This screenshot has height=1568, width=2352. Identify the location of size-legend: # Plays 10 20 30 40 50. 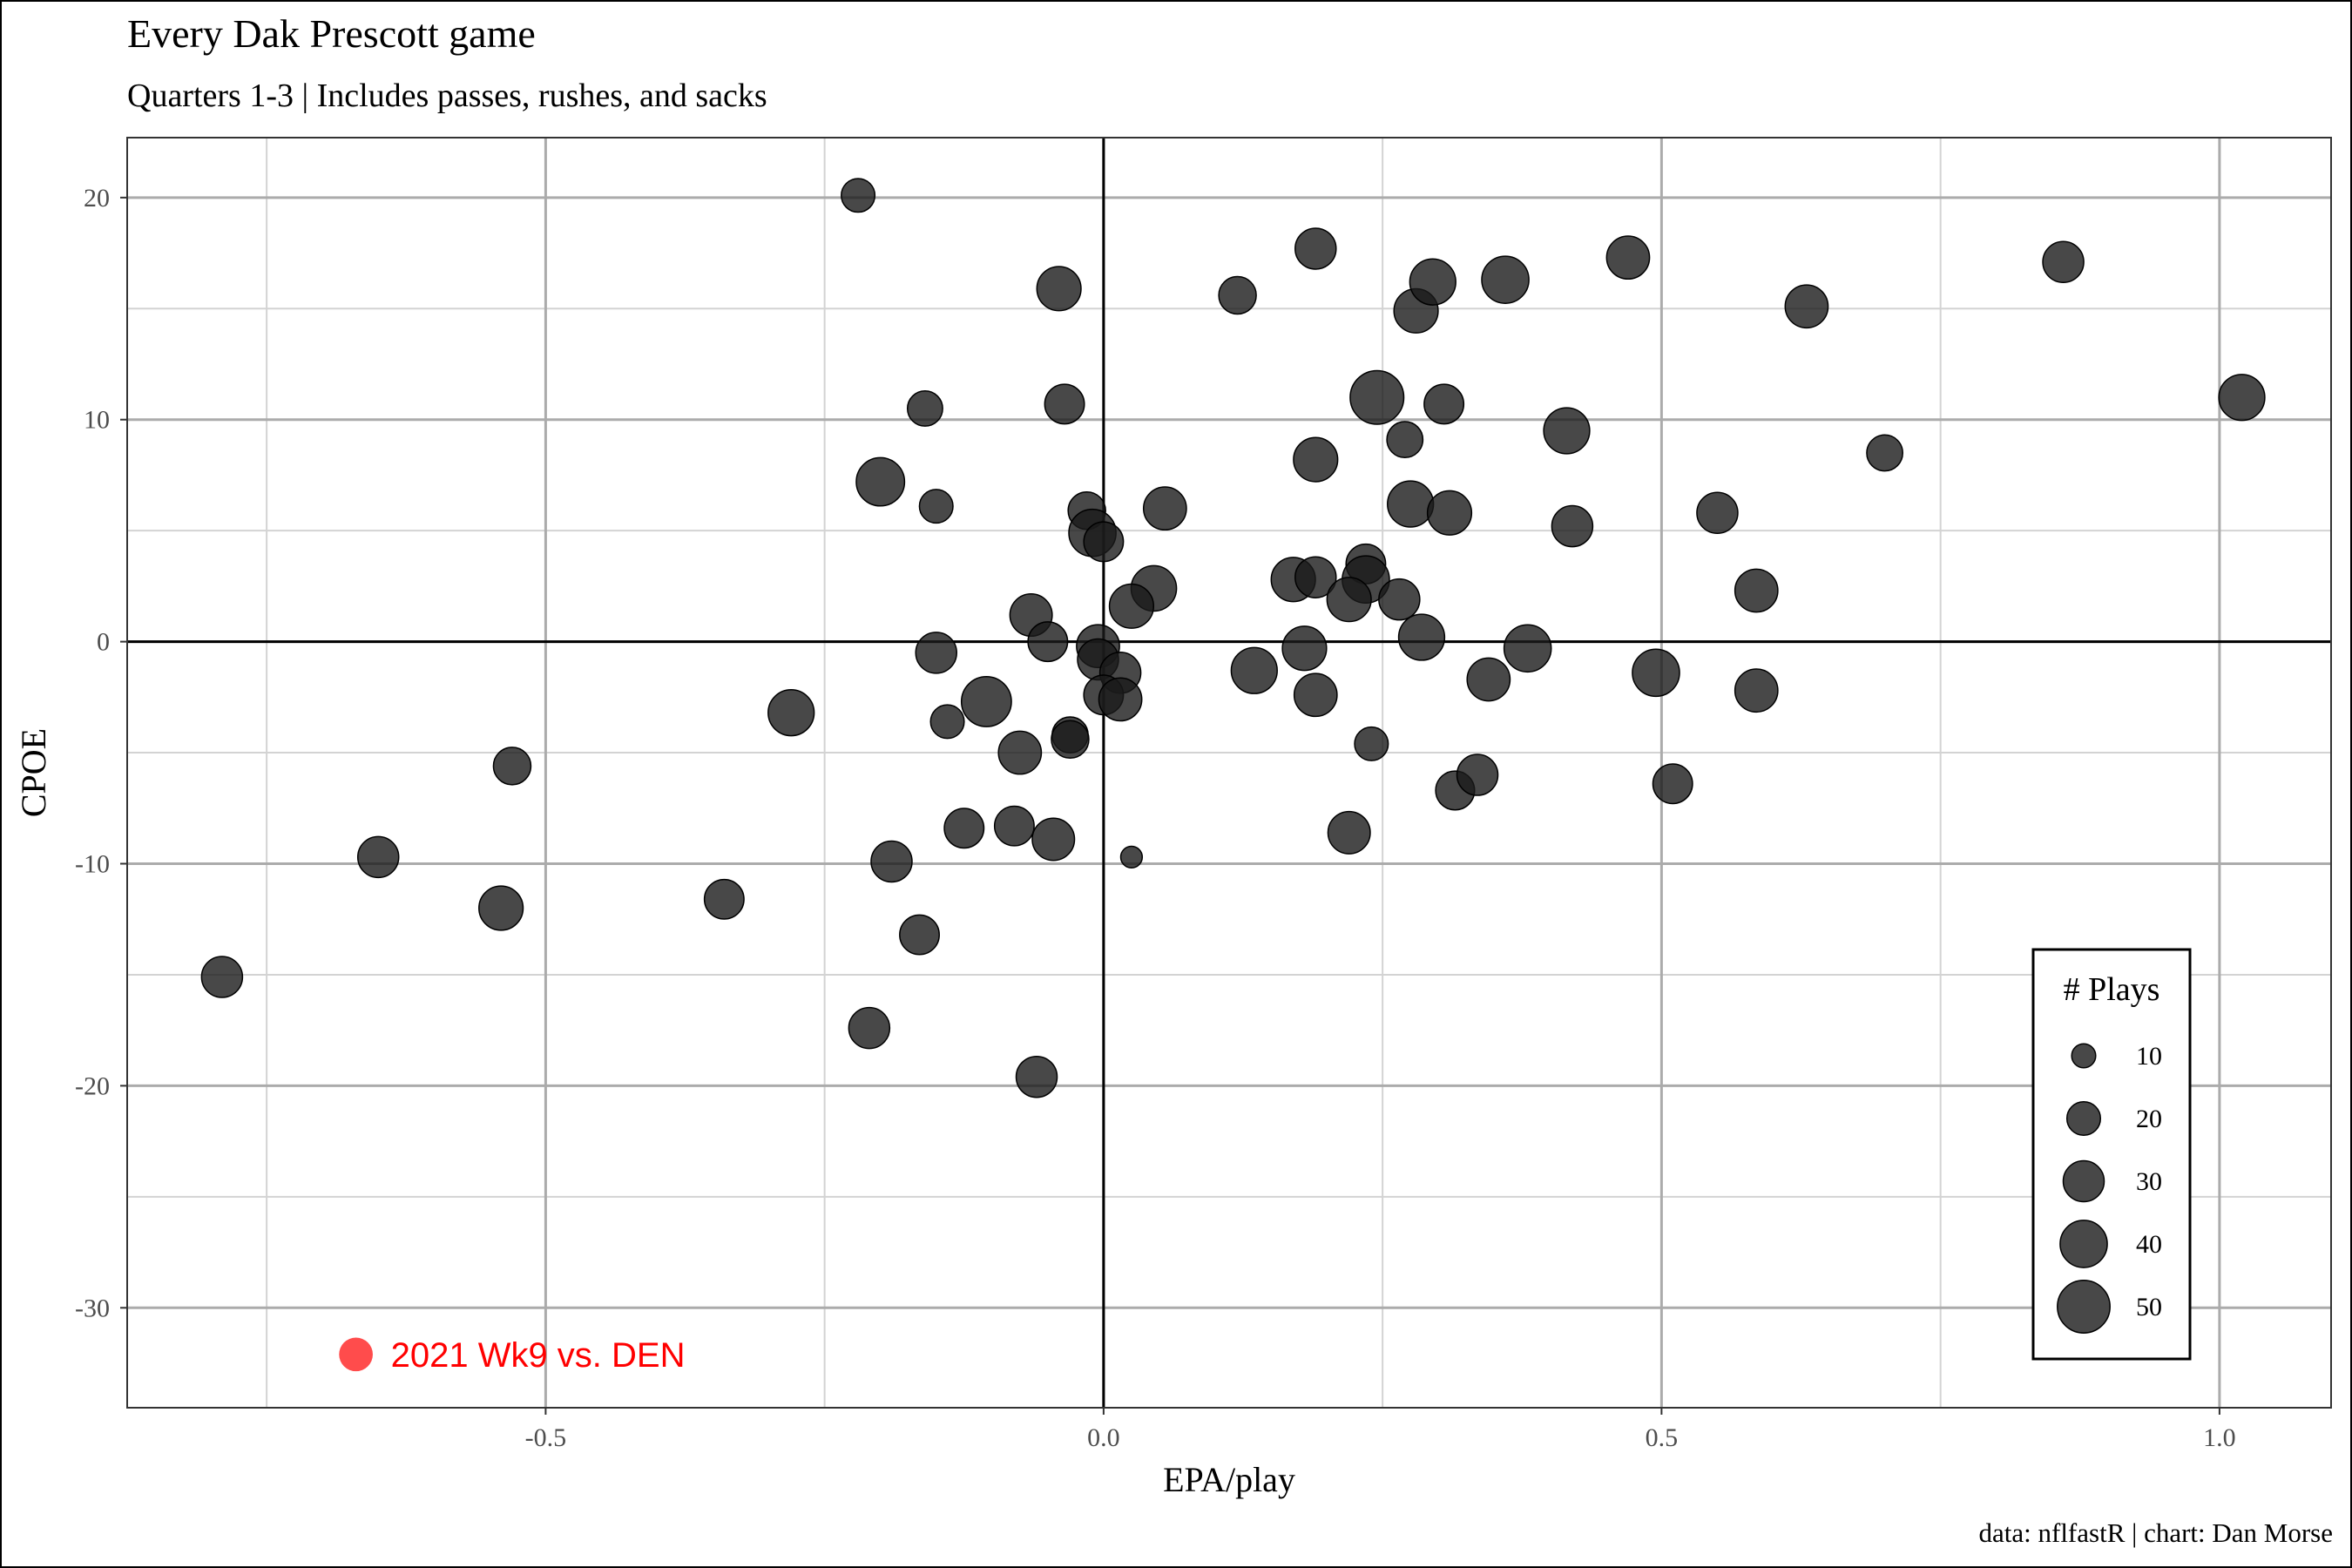
(2112, 1154).